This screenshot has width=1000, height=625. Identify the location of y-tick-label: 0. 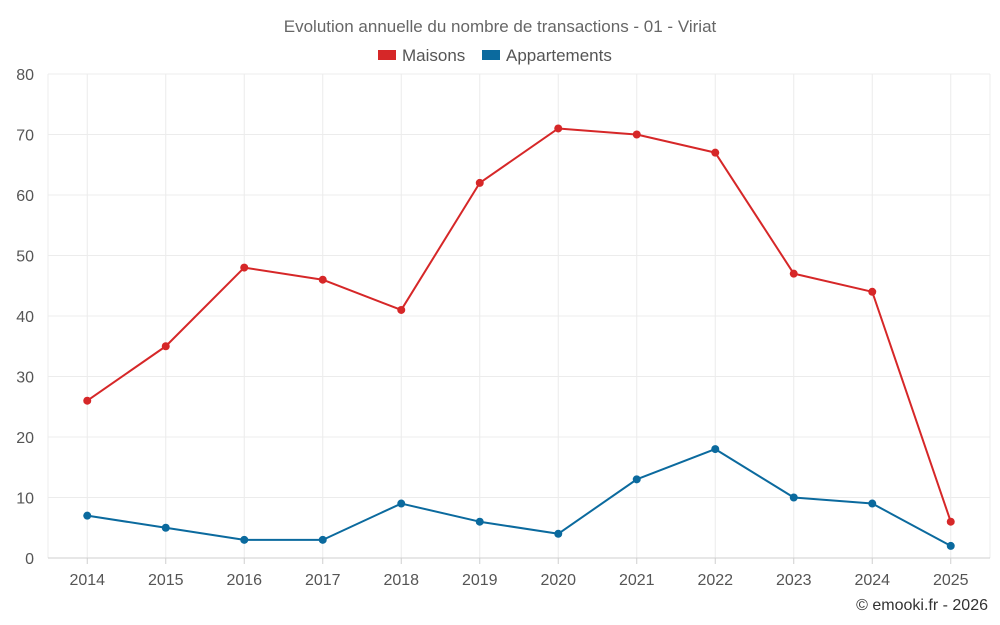
(29, 559).